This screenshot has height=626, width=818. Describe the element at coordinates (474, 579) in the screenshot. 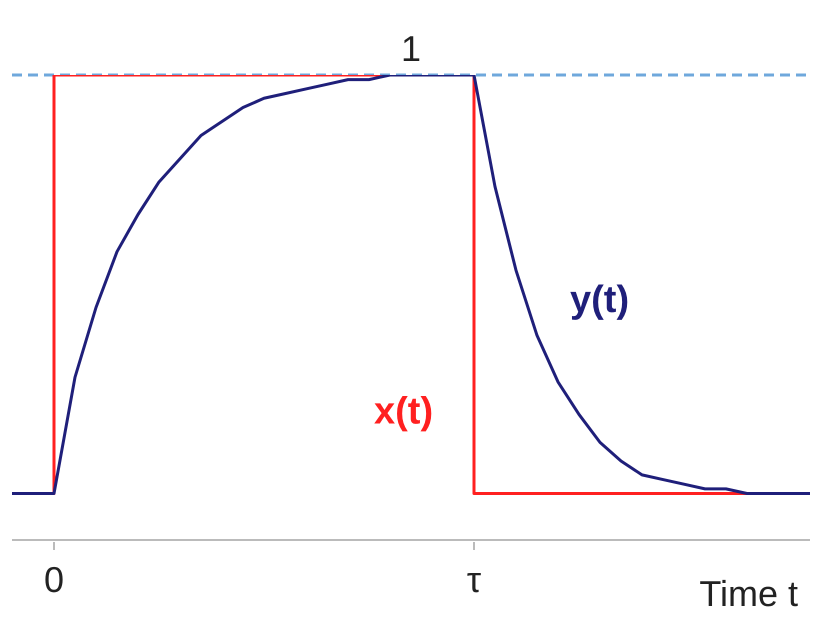

I see `x-tick-label: τ` at that location.